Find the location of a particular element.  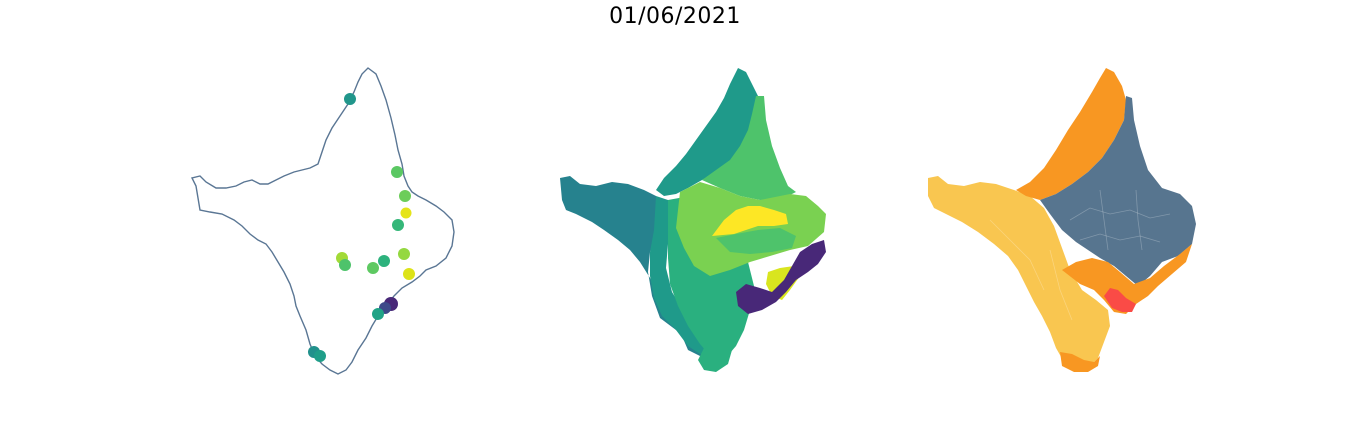

region-borders is located at coordinates (1080, 255).